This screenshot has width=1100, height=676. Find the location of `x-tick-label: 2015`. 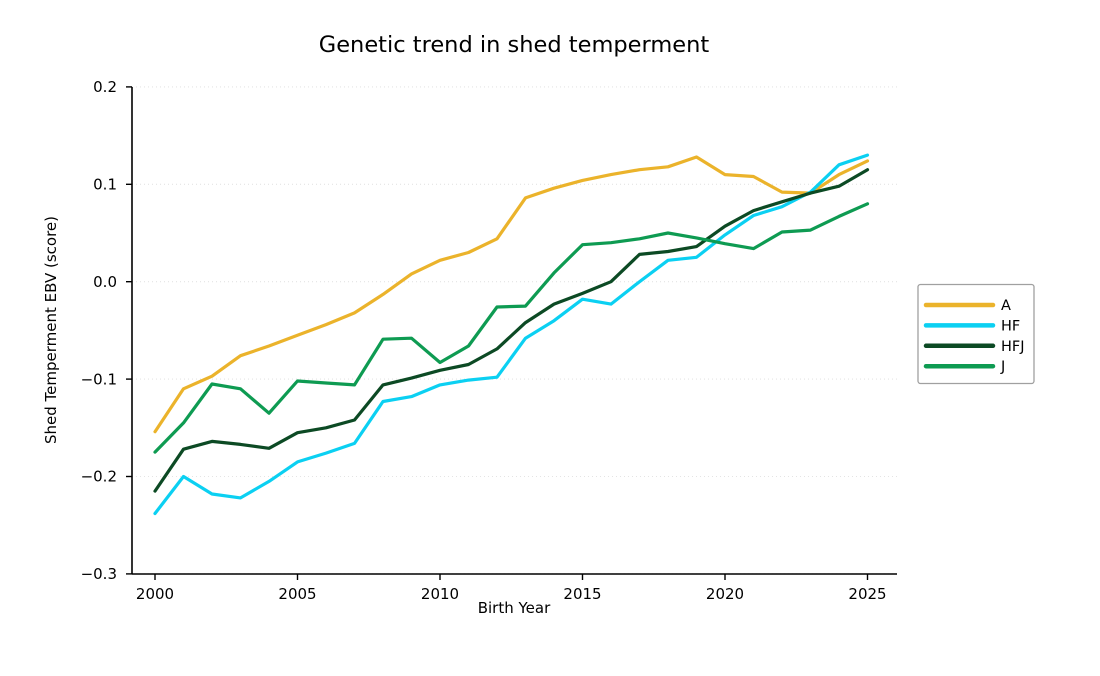

x-tick-label: 2015 is located at coordinates (582, 594).